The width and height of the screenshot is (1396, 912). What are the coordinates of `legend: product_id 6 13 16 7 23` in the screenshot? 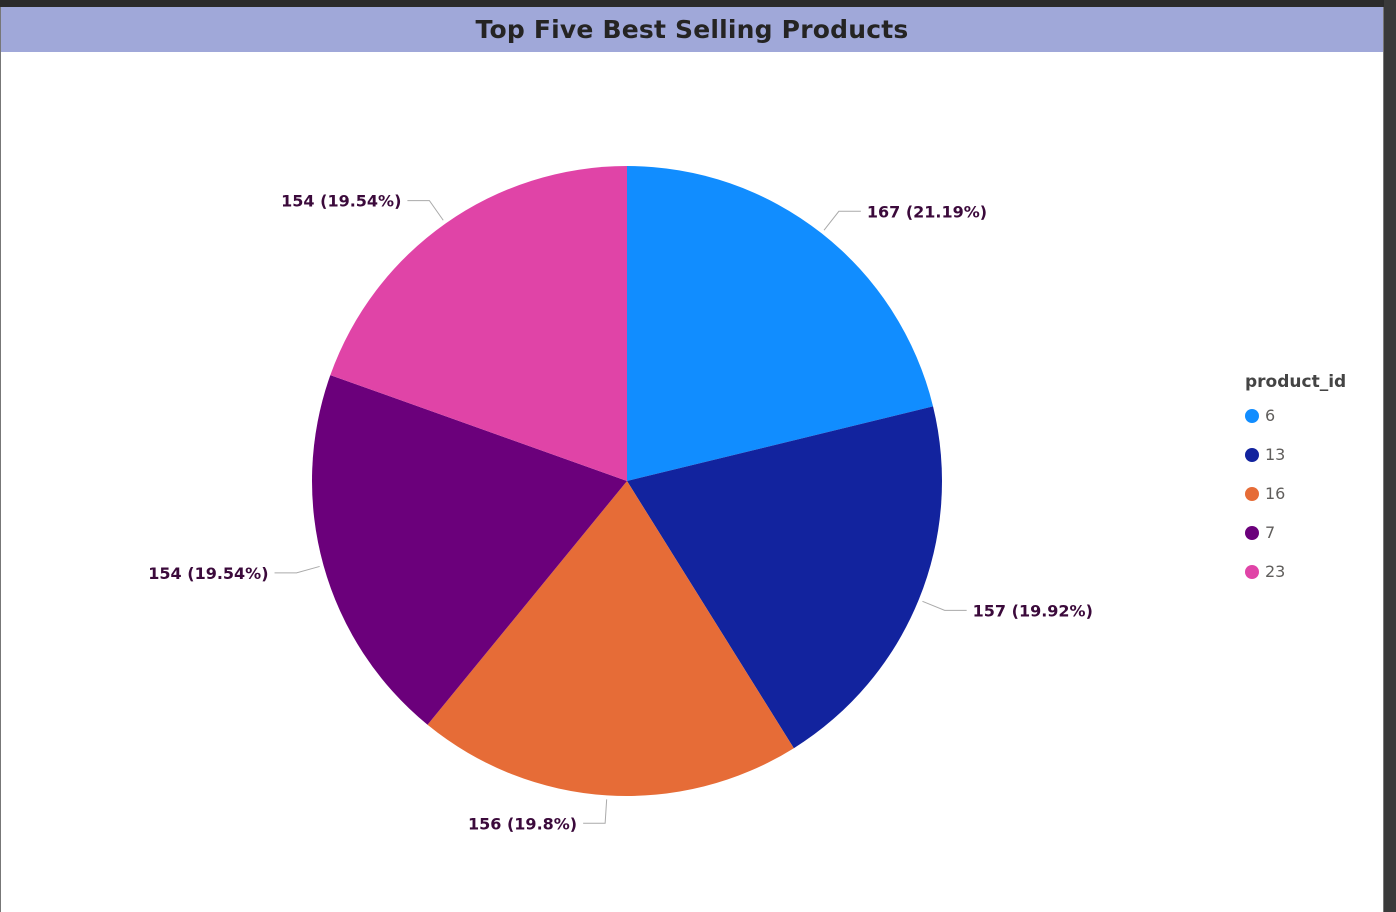 It's located at (1295, 481).